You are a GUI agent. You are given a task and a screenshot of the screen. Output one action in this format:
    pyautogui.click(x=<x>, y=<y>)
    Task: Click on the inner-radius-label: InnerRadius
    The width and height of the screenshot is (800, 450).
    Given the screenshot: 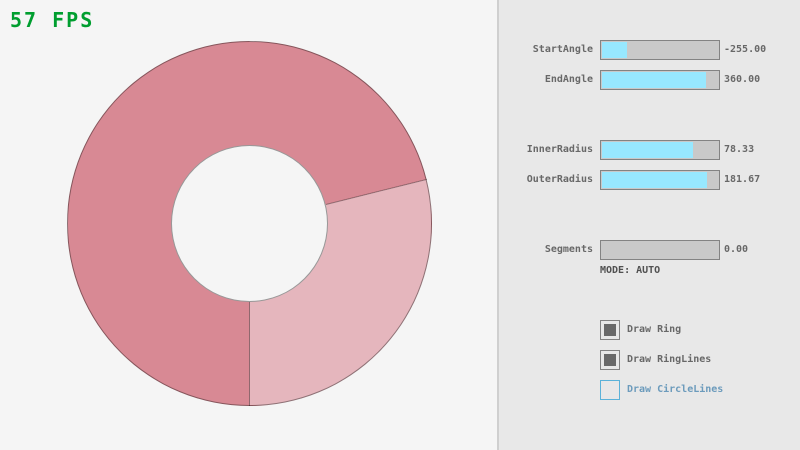 What is the action you would take?
    pyautogui.click(x=559, y=149)
    